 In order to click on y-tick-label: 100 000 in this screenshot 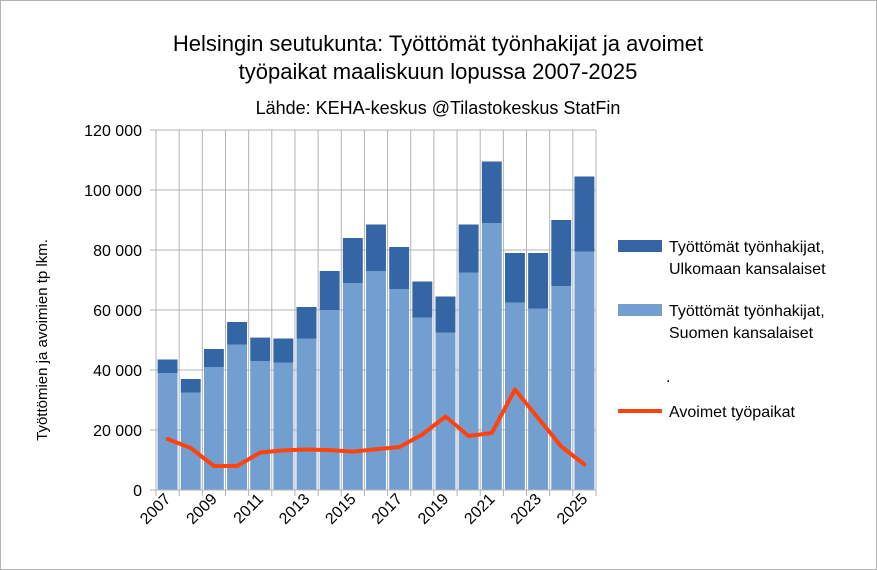, I will do `click(113, 191)`.